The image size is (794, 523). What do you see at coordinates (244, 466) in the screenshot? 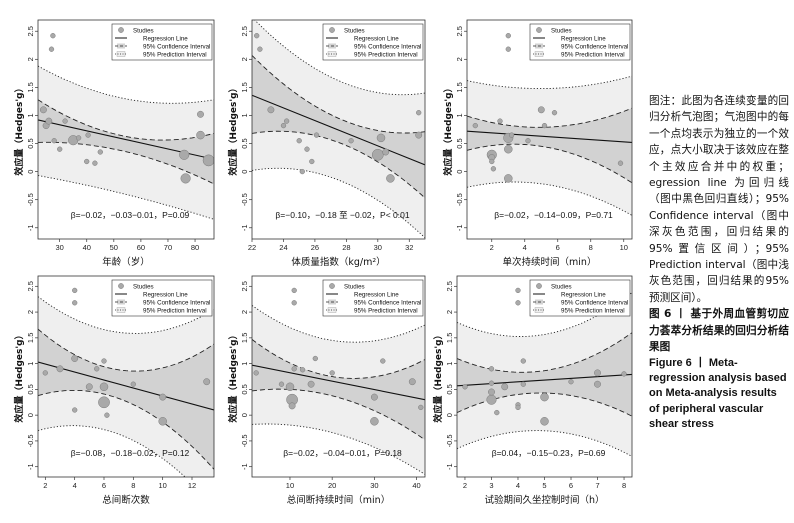
I see `y-tick-label: -1` at bounding box center [244, 466].